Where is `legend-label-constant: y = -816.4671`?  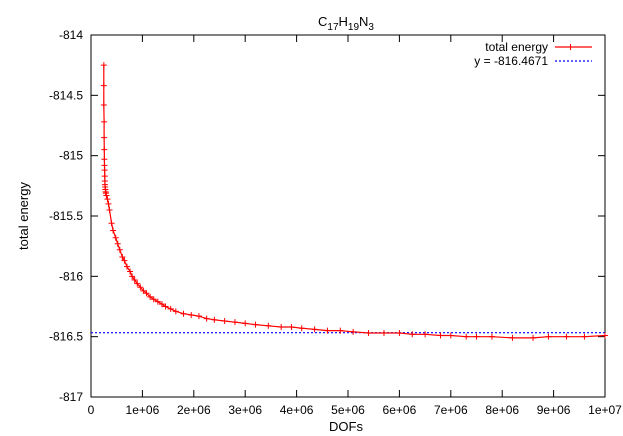 legend-label-constant: y = -816.4671 is located at coordinates (511, 61).